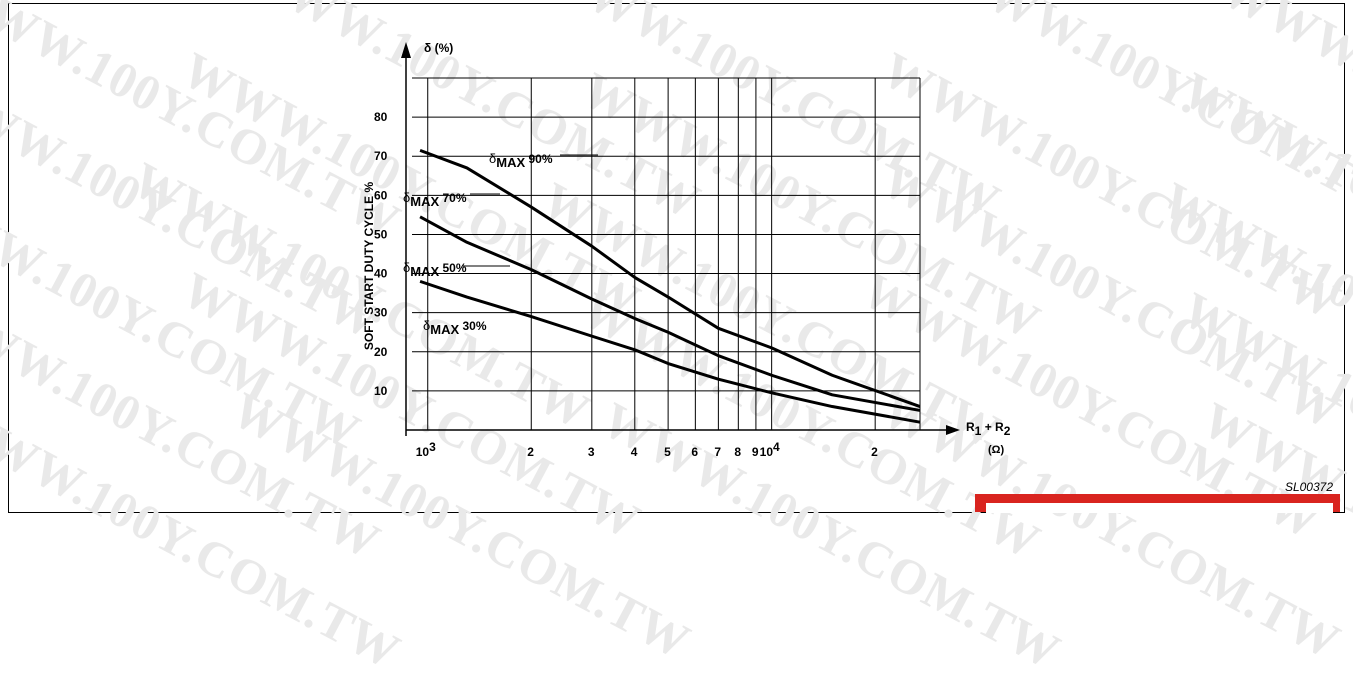 This screenshot has width=1353, height=681. I want to click on x-axis-title: R1 + R2, so click(988, 429).